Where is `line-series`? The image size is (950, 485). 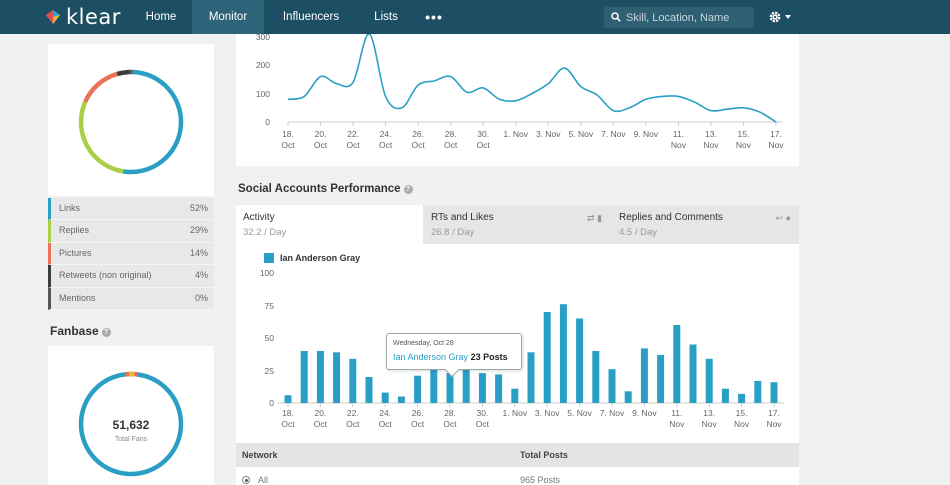 line-series is located at coordinates (532, 78).